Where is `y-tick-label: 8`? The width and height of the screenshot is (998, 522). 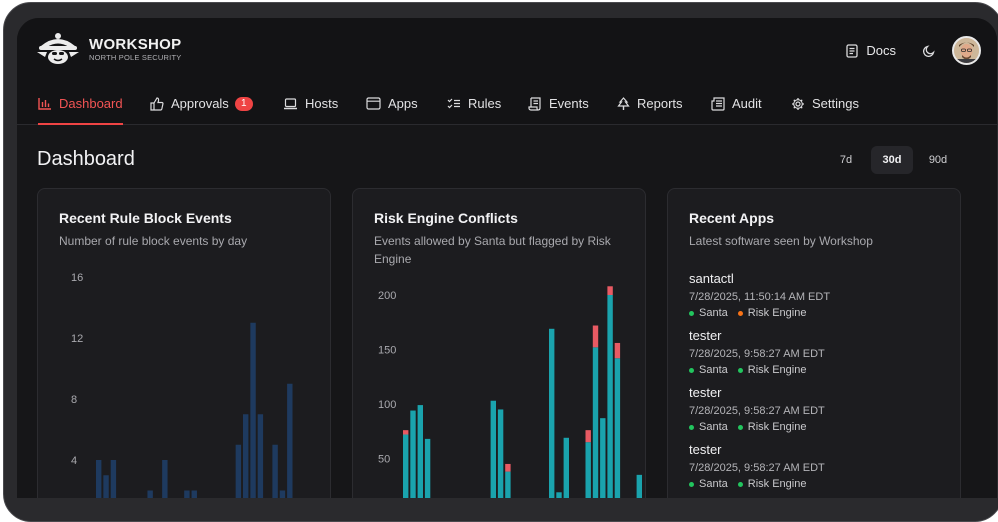
y-tick-label: 8 is located at coordinates (74, 400).